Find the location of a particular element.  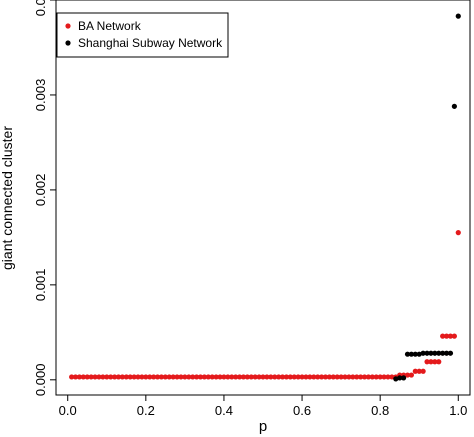

y-tick-label: 0.000 is located at coordinates (40, 380).